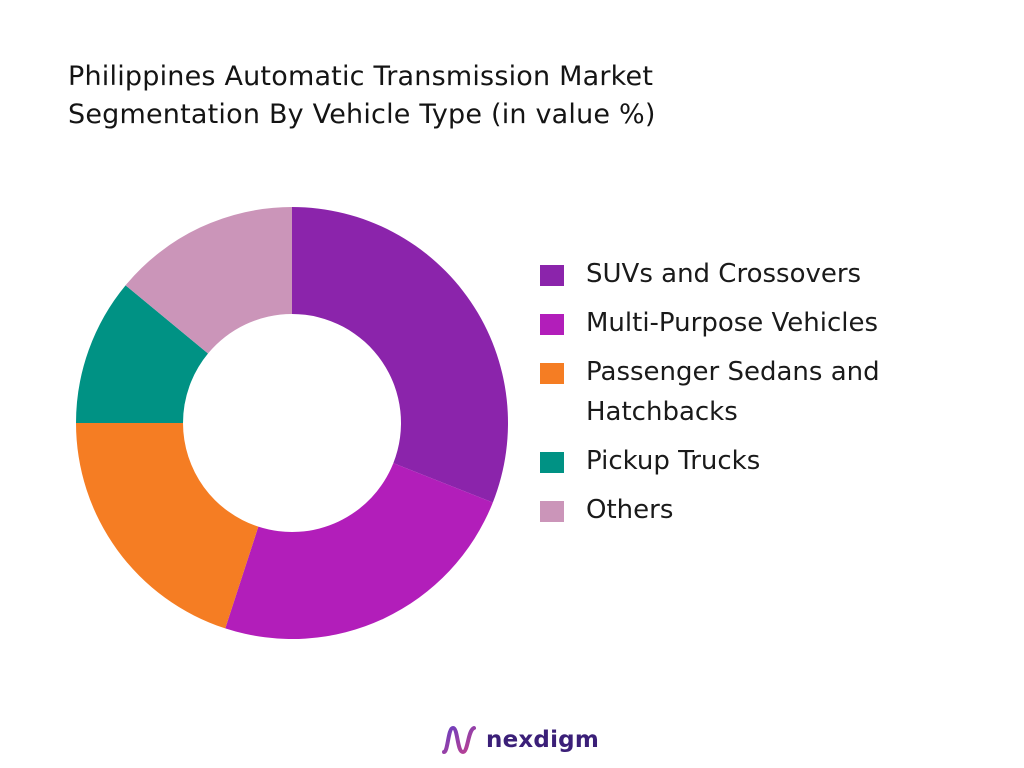  Describe the element at coordinates (142, 354) in the screenshot. I see `donut-slice-pickup` at that location.